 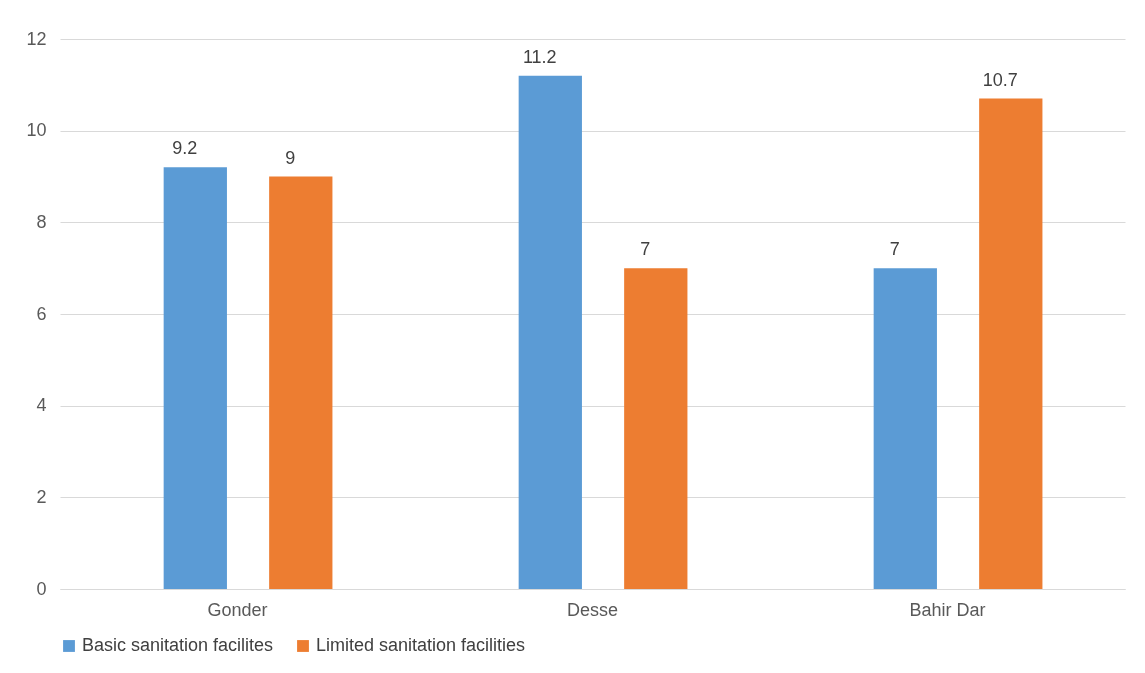 I want to click on x-tick-label: Gonder, so click(x=237, y=609).